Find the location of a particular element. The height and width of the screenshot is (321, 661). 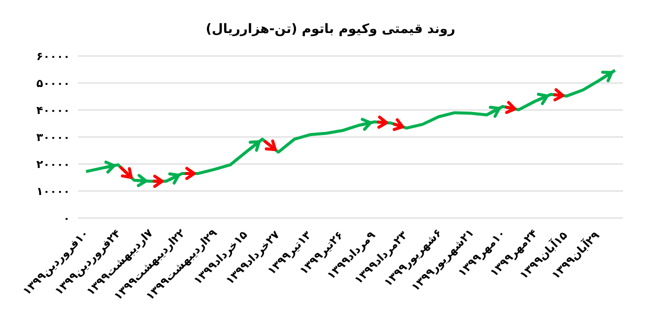

y-tick-label: ۴۰۰۰۰ is located at coordinates (53, 110).